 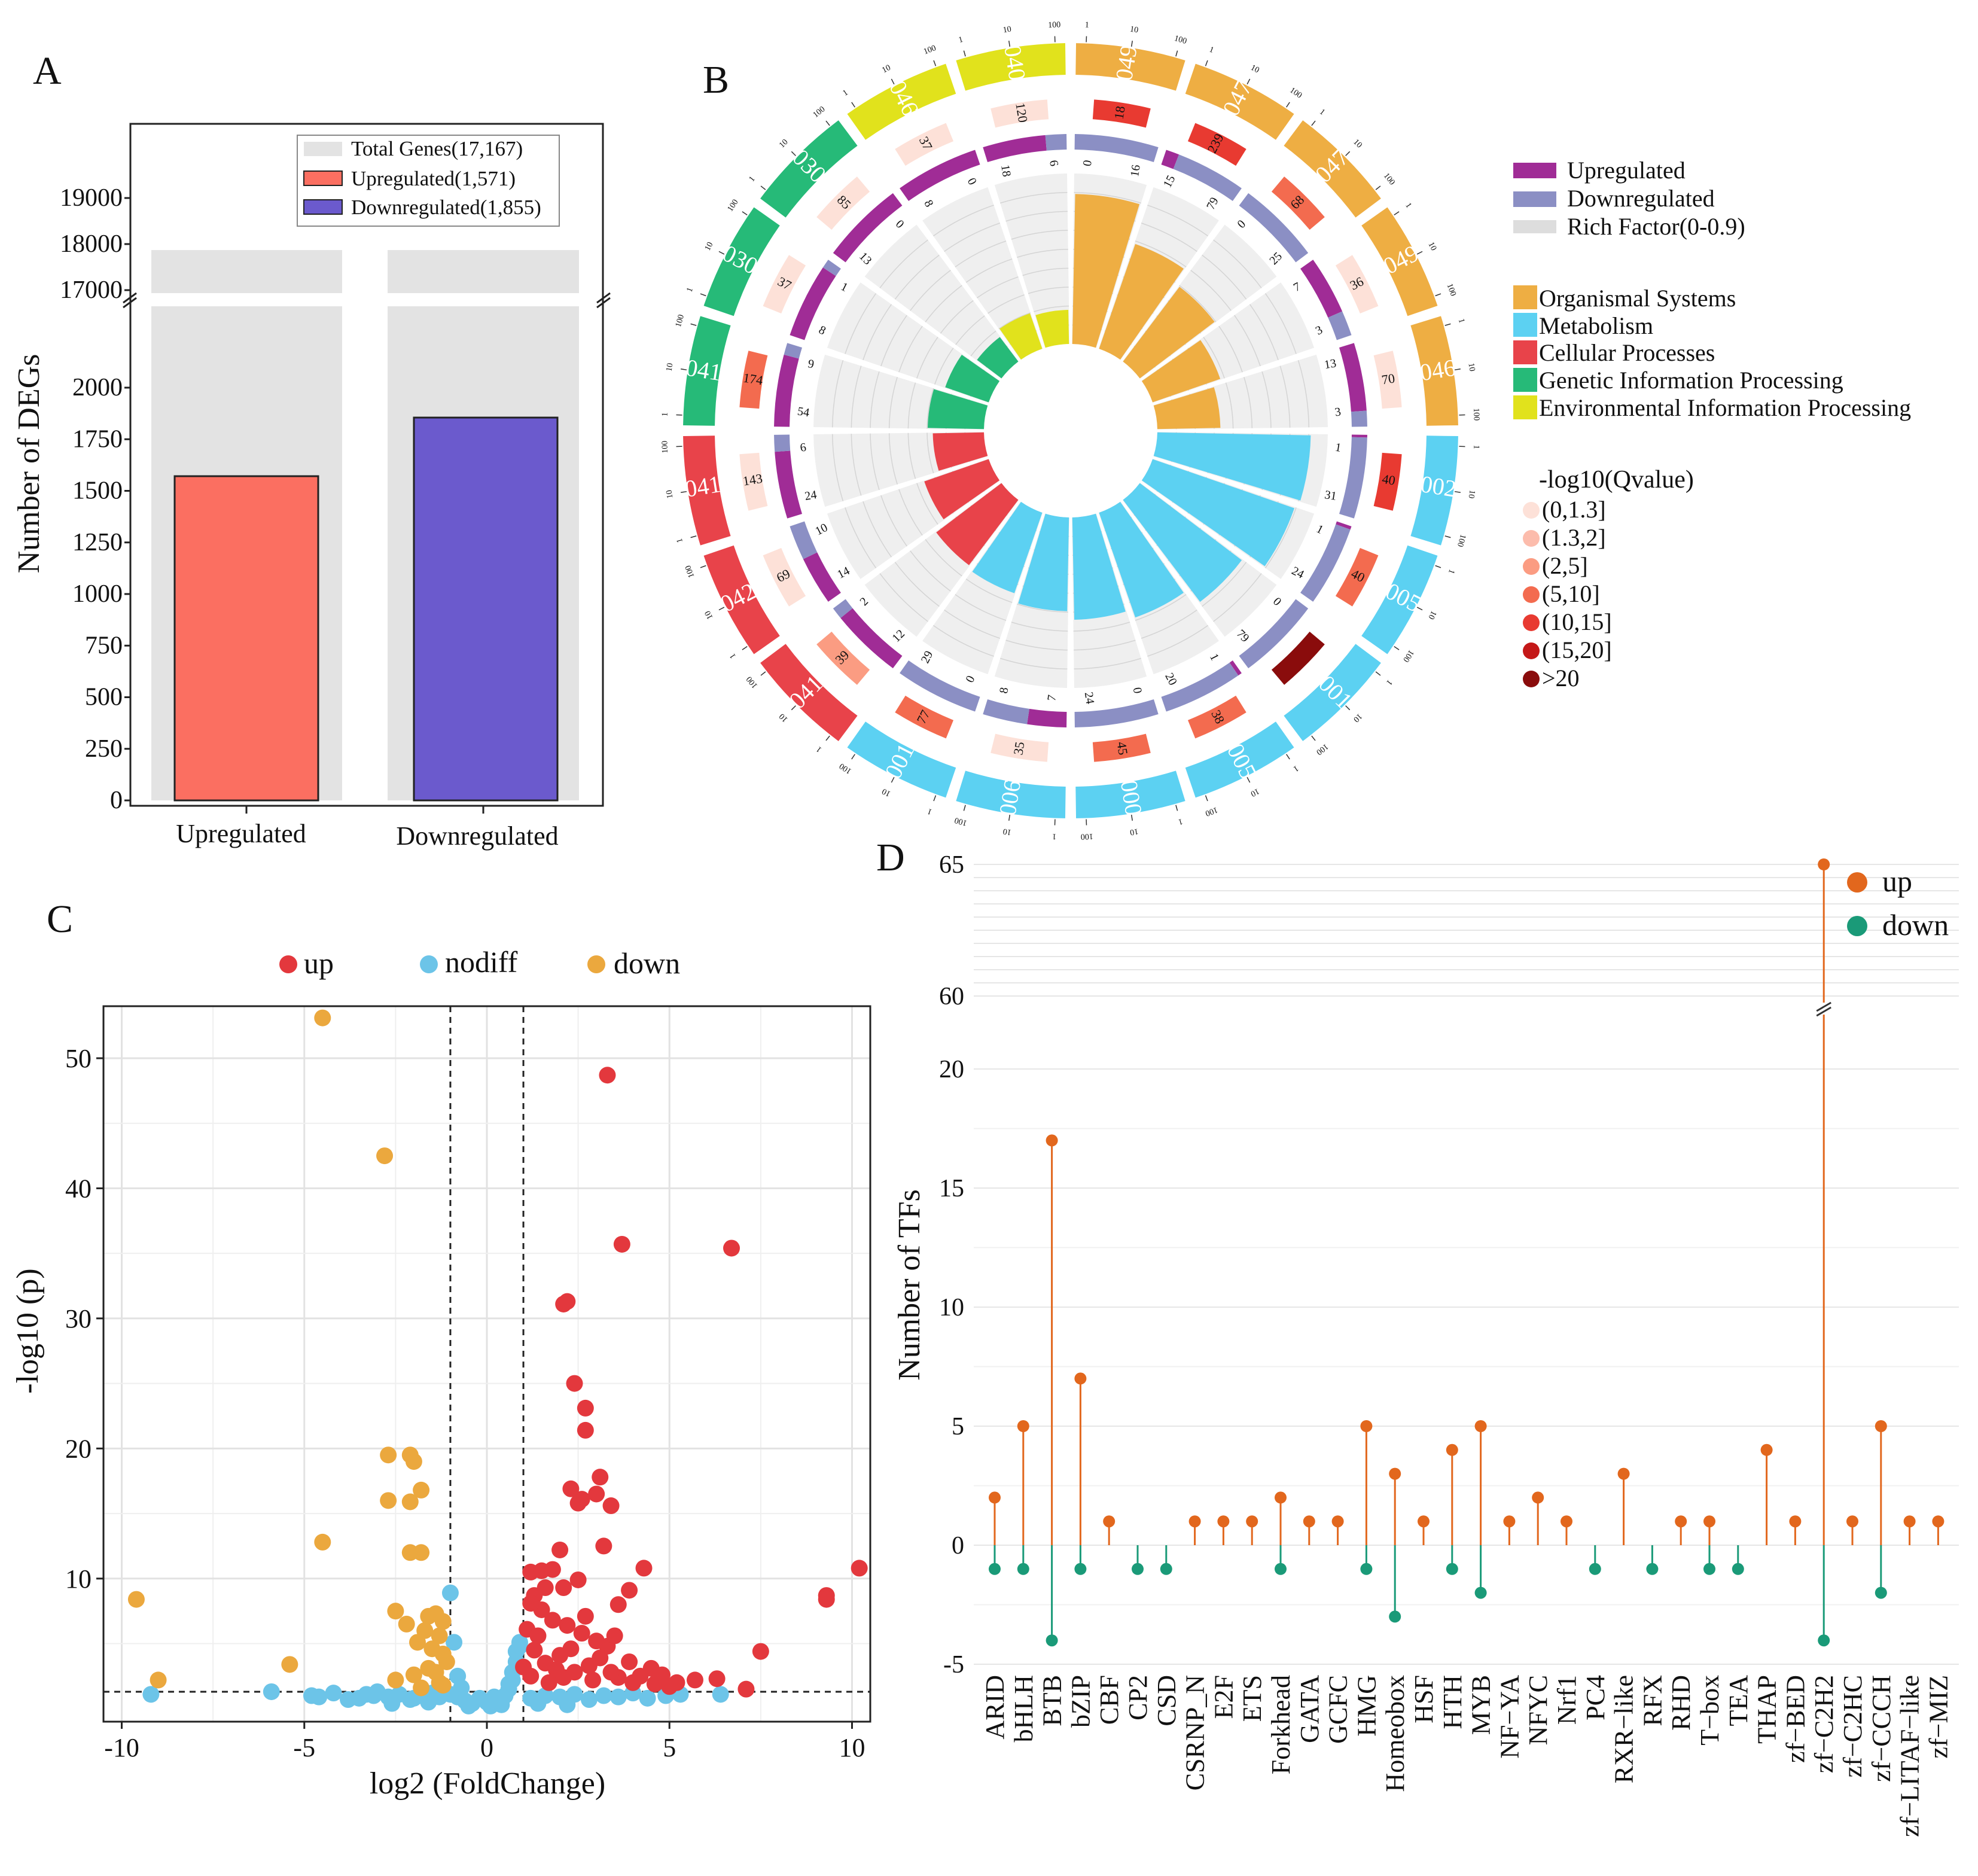 What do you see at coordinates (1121, 747) in the screenshot?
I see `count-bar-ko00071` at bounding box center [1121, 747].